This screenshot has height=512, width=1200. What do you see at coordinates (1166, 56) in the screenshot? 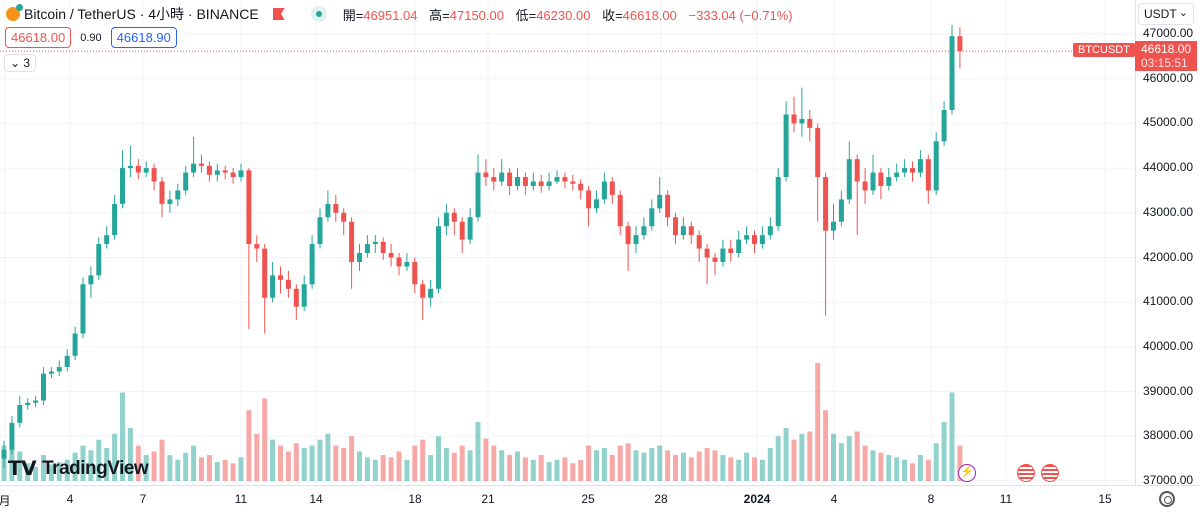
I see `current-price-label: 46618.00 03:15:51` at bounding box center [1166, 56].